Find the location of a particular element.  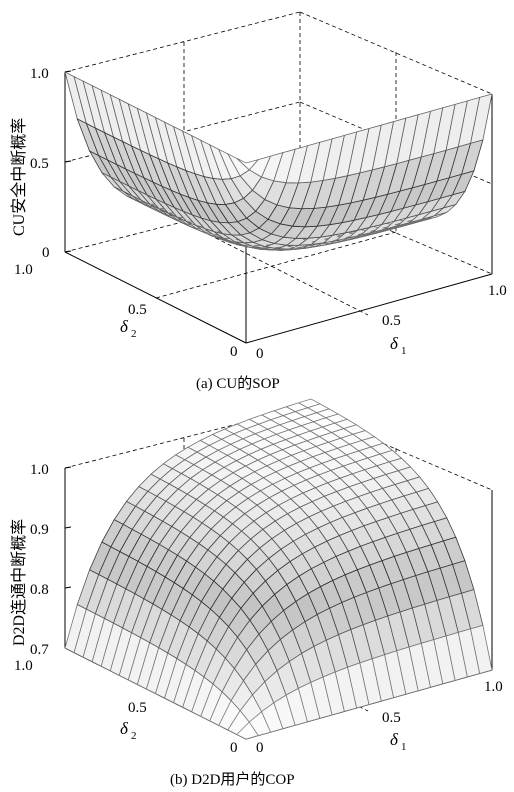

panel-a-ylabel: δ 2 is located at coordinates (128, 328).